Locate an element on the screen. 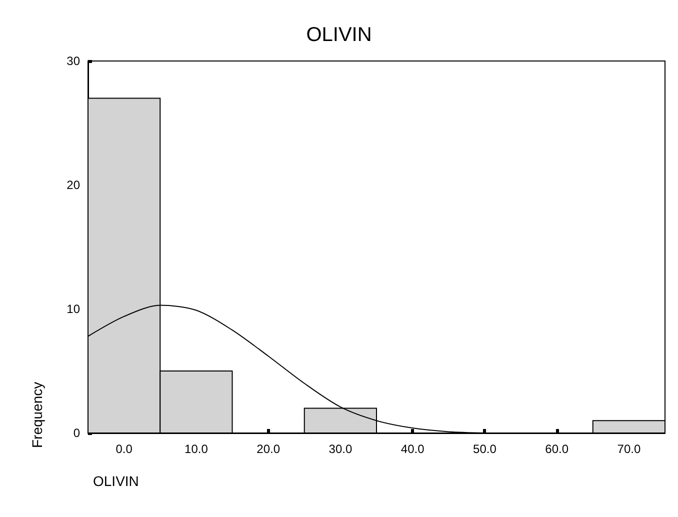 The width and height of the screenshot is (678, 517). x-tick-label: 60.0 is located at coordinates (557, 449).